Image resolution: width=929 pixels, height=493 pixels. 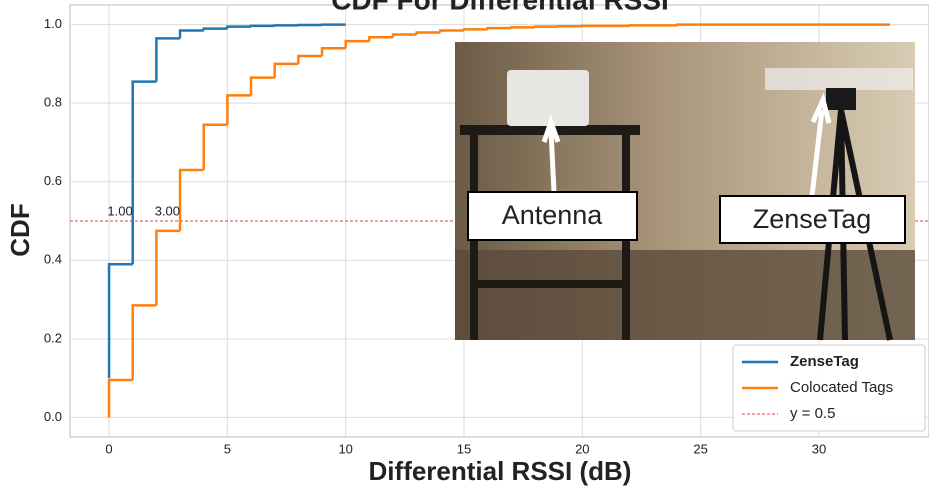 What do you see at coordinates (53, 23) in the screenshot?
I see `y-tick-label: 1.0` at bounding box center [53, 23].